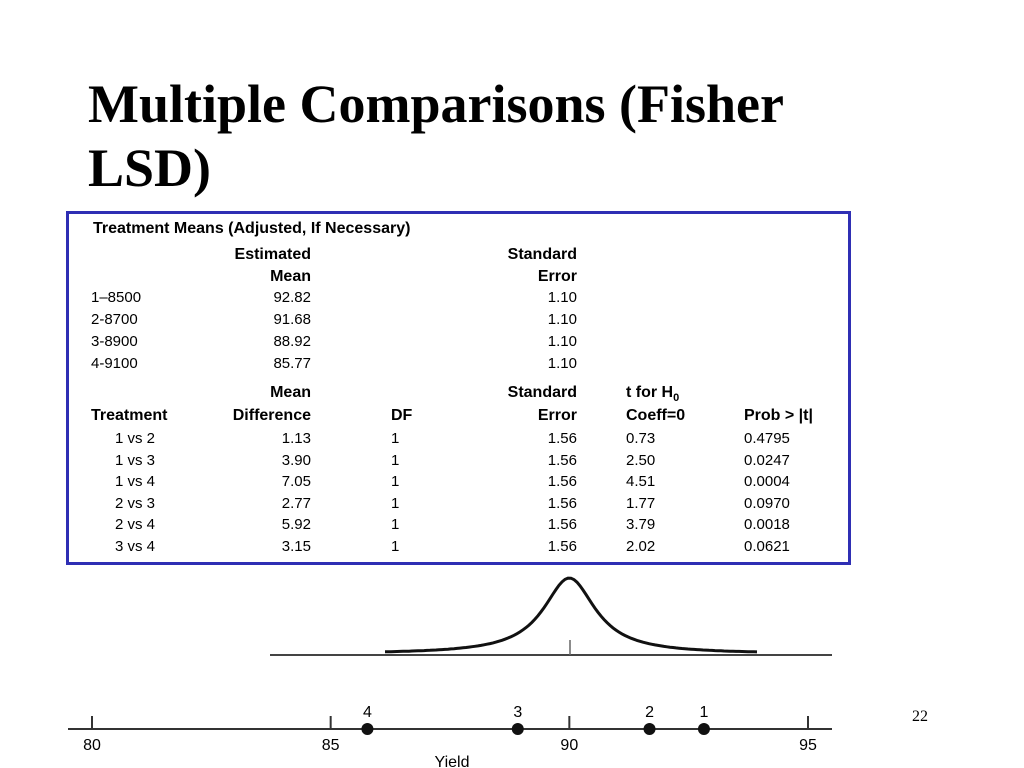 Image resolution: width=1024 pixels, height=768 pixels. What do you see at coordinates (116, 297) in the screenshot?
I see `means-row-label: 1–8500` at bounding box center [116, 297].